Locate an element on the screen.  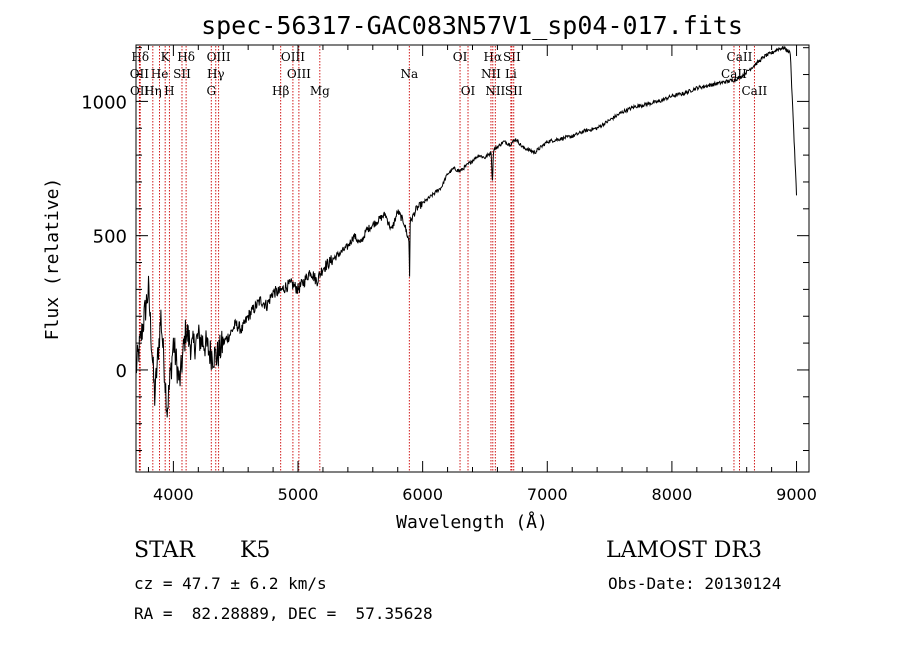
y-tick-labels: 0 500 1000 is located at coordinates (104, 237).